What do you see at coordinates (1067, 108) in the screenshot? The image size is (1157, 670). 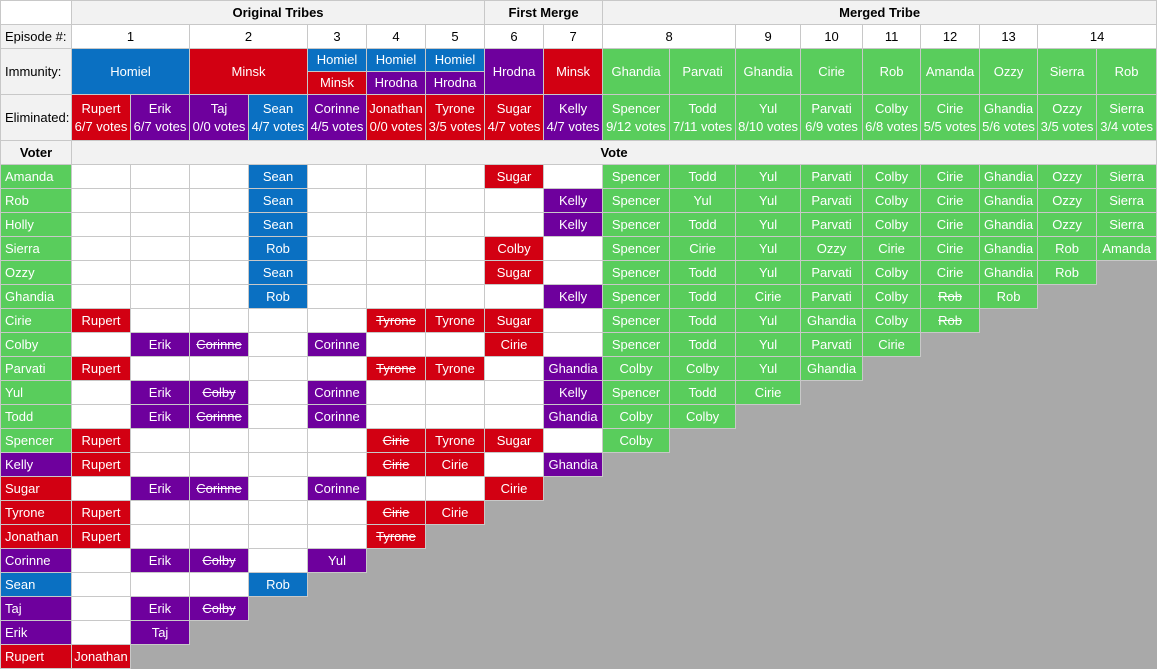 I see `eliminated-name: Ozzy` at bounding box center [1067, 108].